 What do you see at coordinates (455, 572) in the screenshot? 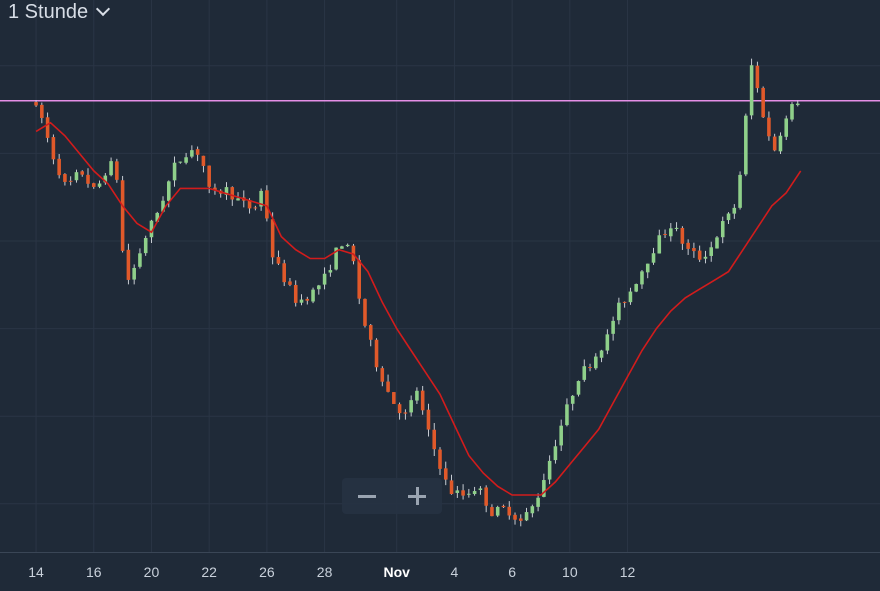
I see `x-tick-label: 4` at bounding box center [455, 572].